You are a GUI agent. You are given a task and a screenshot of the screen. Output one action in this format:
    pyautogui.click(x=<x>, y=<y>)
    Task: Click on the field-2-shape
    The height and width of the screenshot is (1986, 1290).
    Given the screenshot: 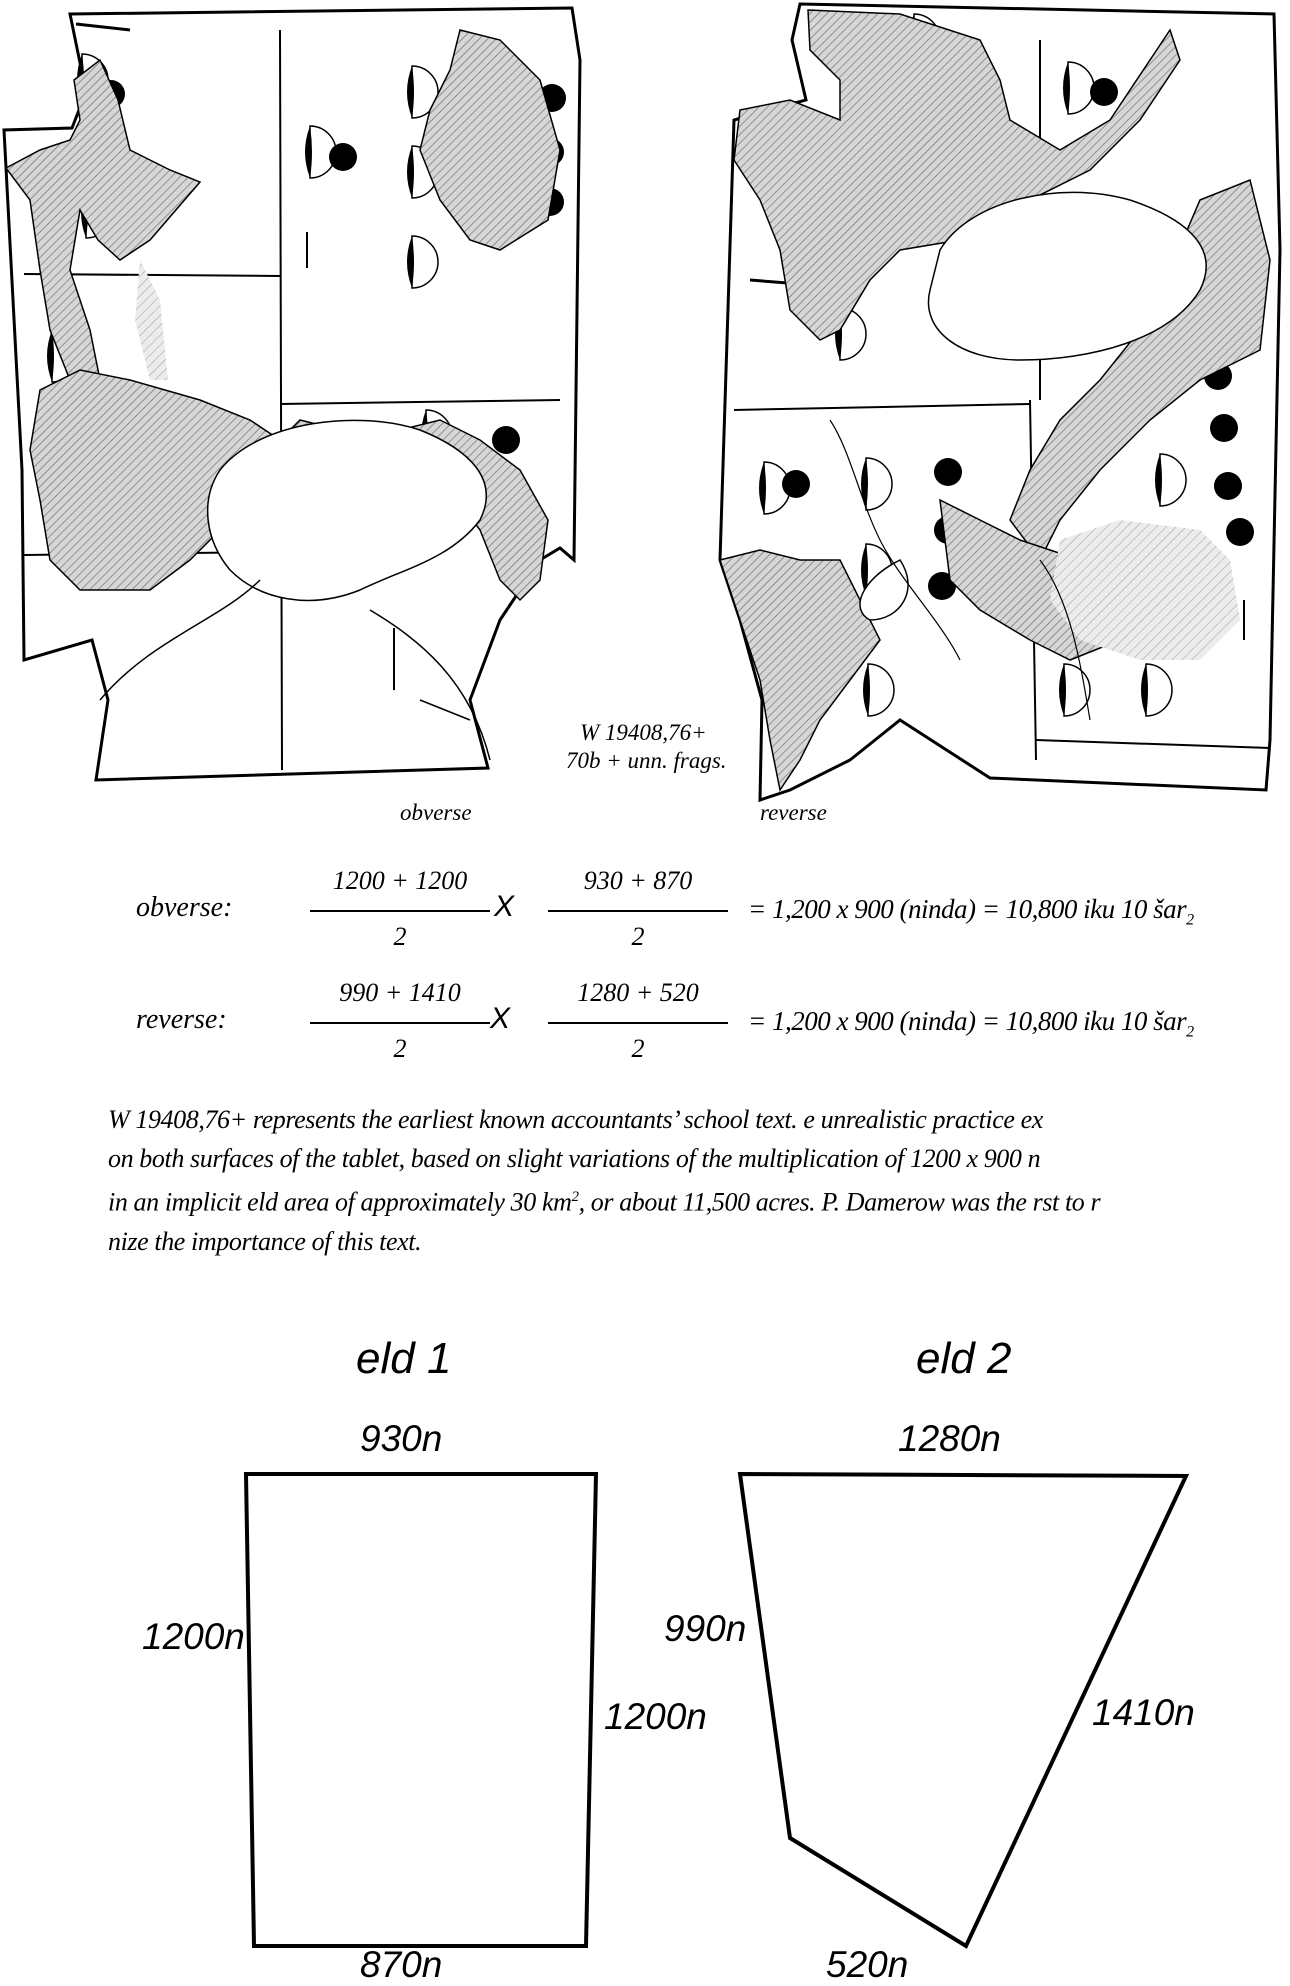 What is the action you would take?
    pyautogui.click(x=963, y=1710)
    